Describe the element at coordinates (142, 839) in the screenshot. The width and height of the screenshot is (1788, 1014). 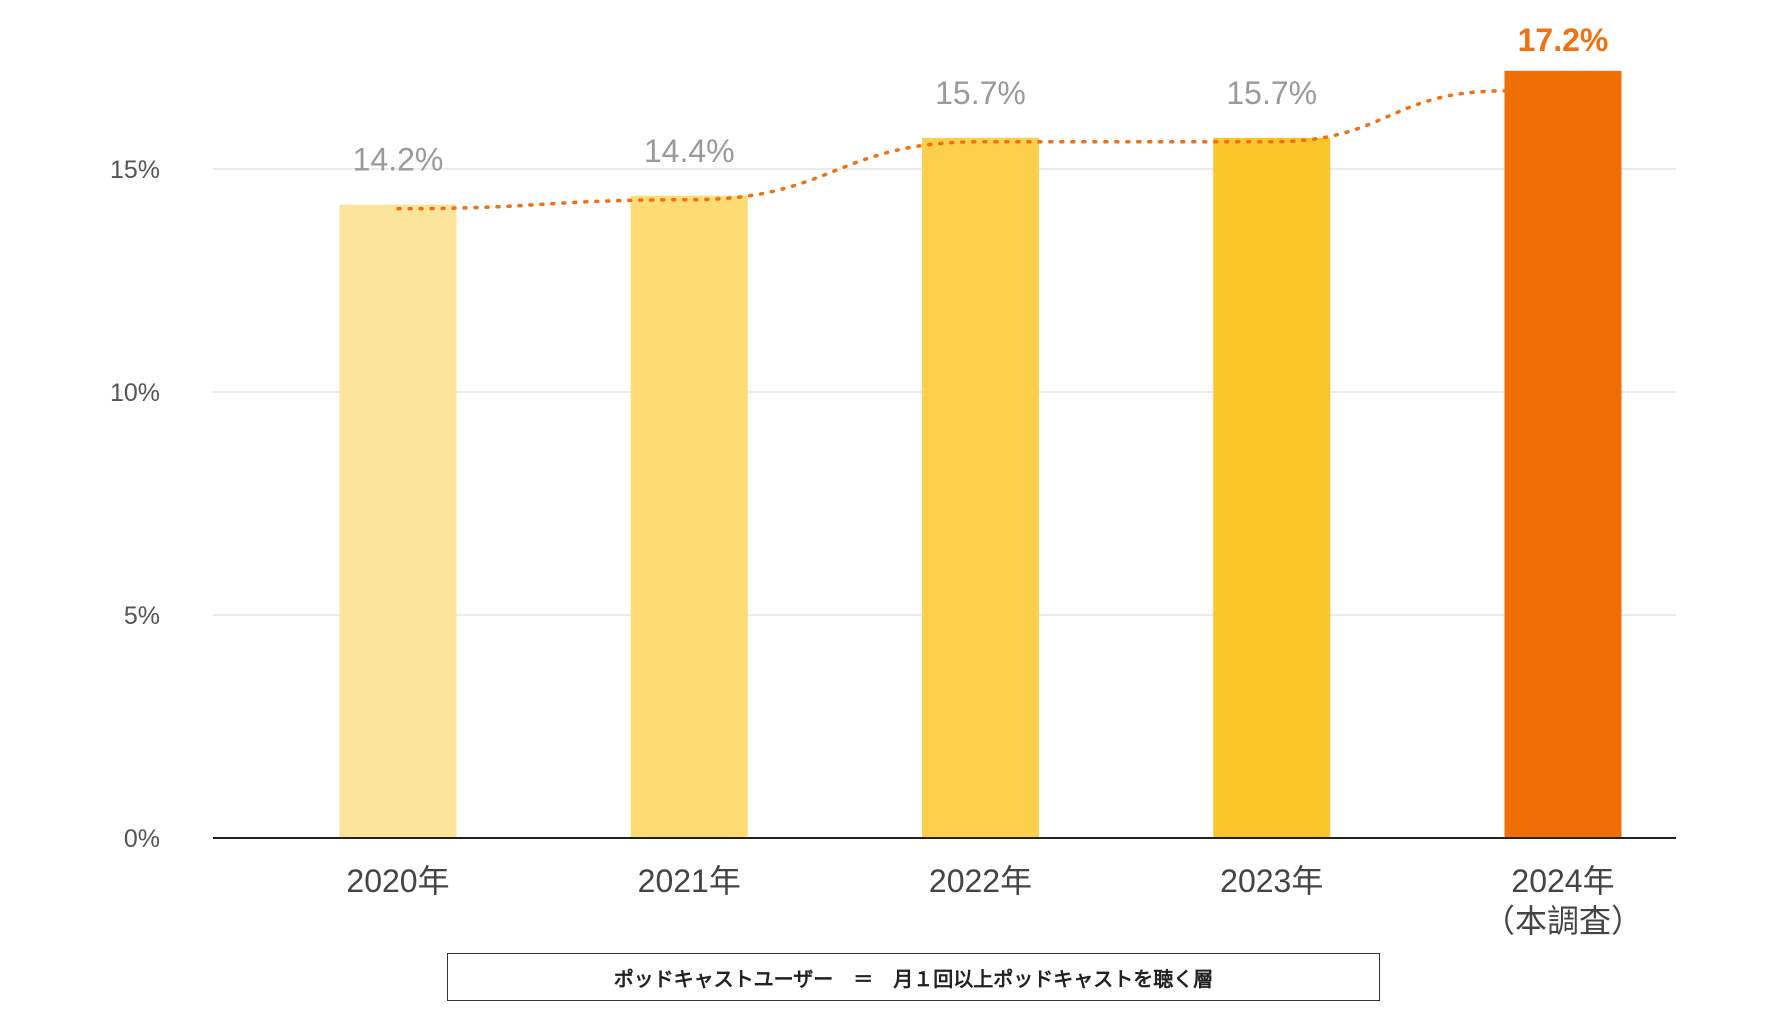
I see `y-tick-label: 0%` at that location.